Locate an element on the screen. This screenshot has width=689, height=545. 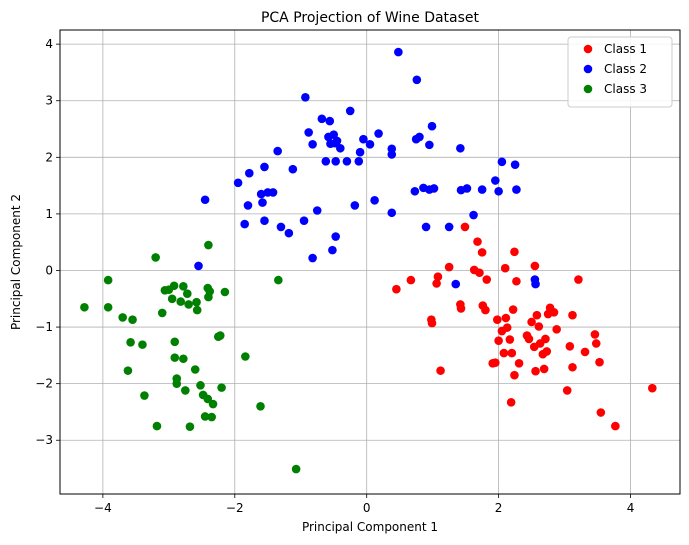
chart-title: PCA Projection of Wine Dataset is located at coordinates (370, 18).